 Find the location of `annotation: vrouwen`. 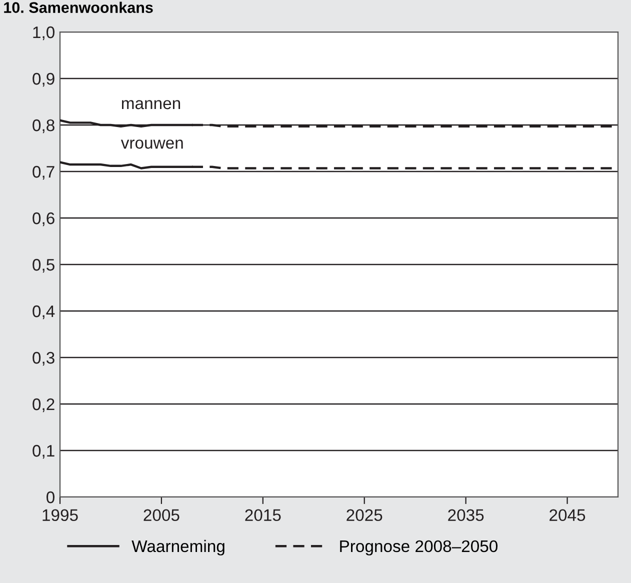

annotation: vrouwen is located at coordinates (151, 144).